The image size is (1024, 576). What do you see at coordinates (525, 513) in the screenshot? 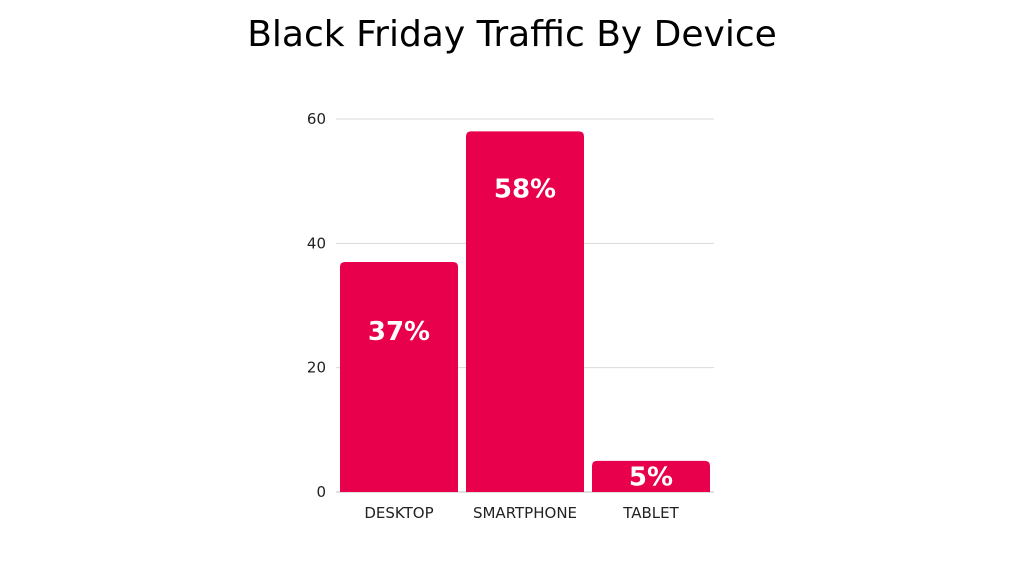
I see `category-label-smartphone: SMARTPHONE` at bounding box center [525, 513].